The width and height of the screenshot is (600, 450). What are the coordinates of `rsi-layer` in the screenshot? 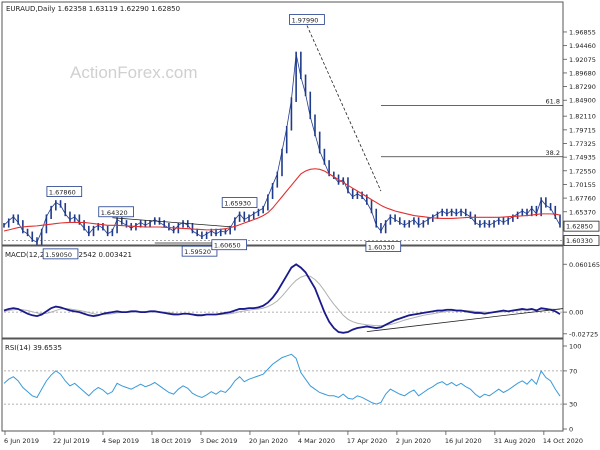 It's located at (283, 379).